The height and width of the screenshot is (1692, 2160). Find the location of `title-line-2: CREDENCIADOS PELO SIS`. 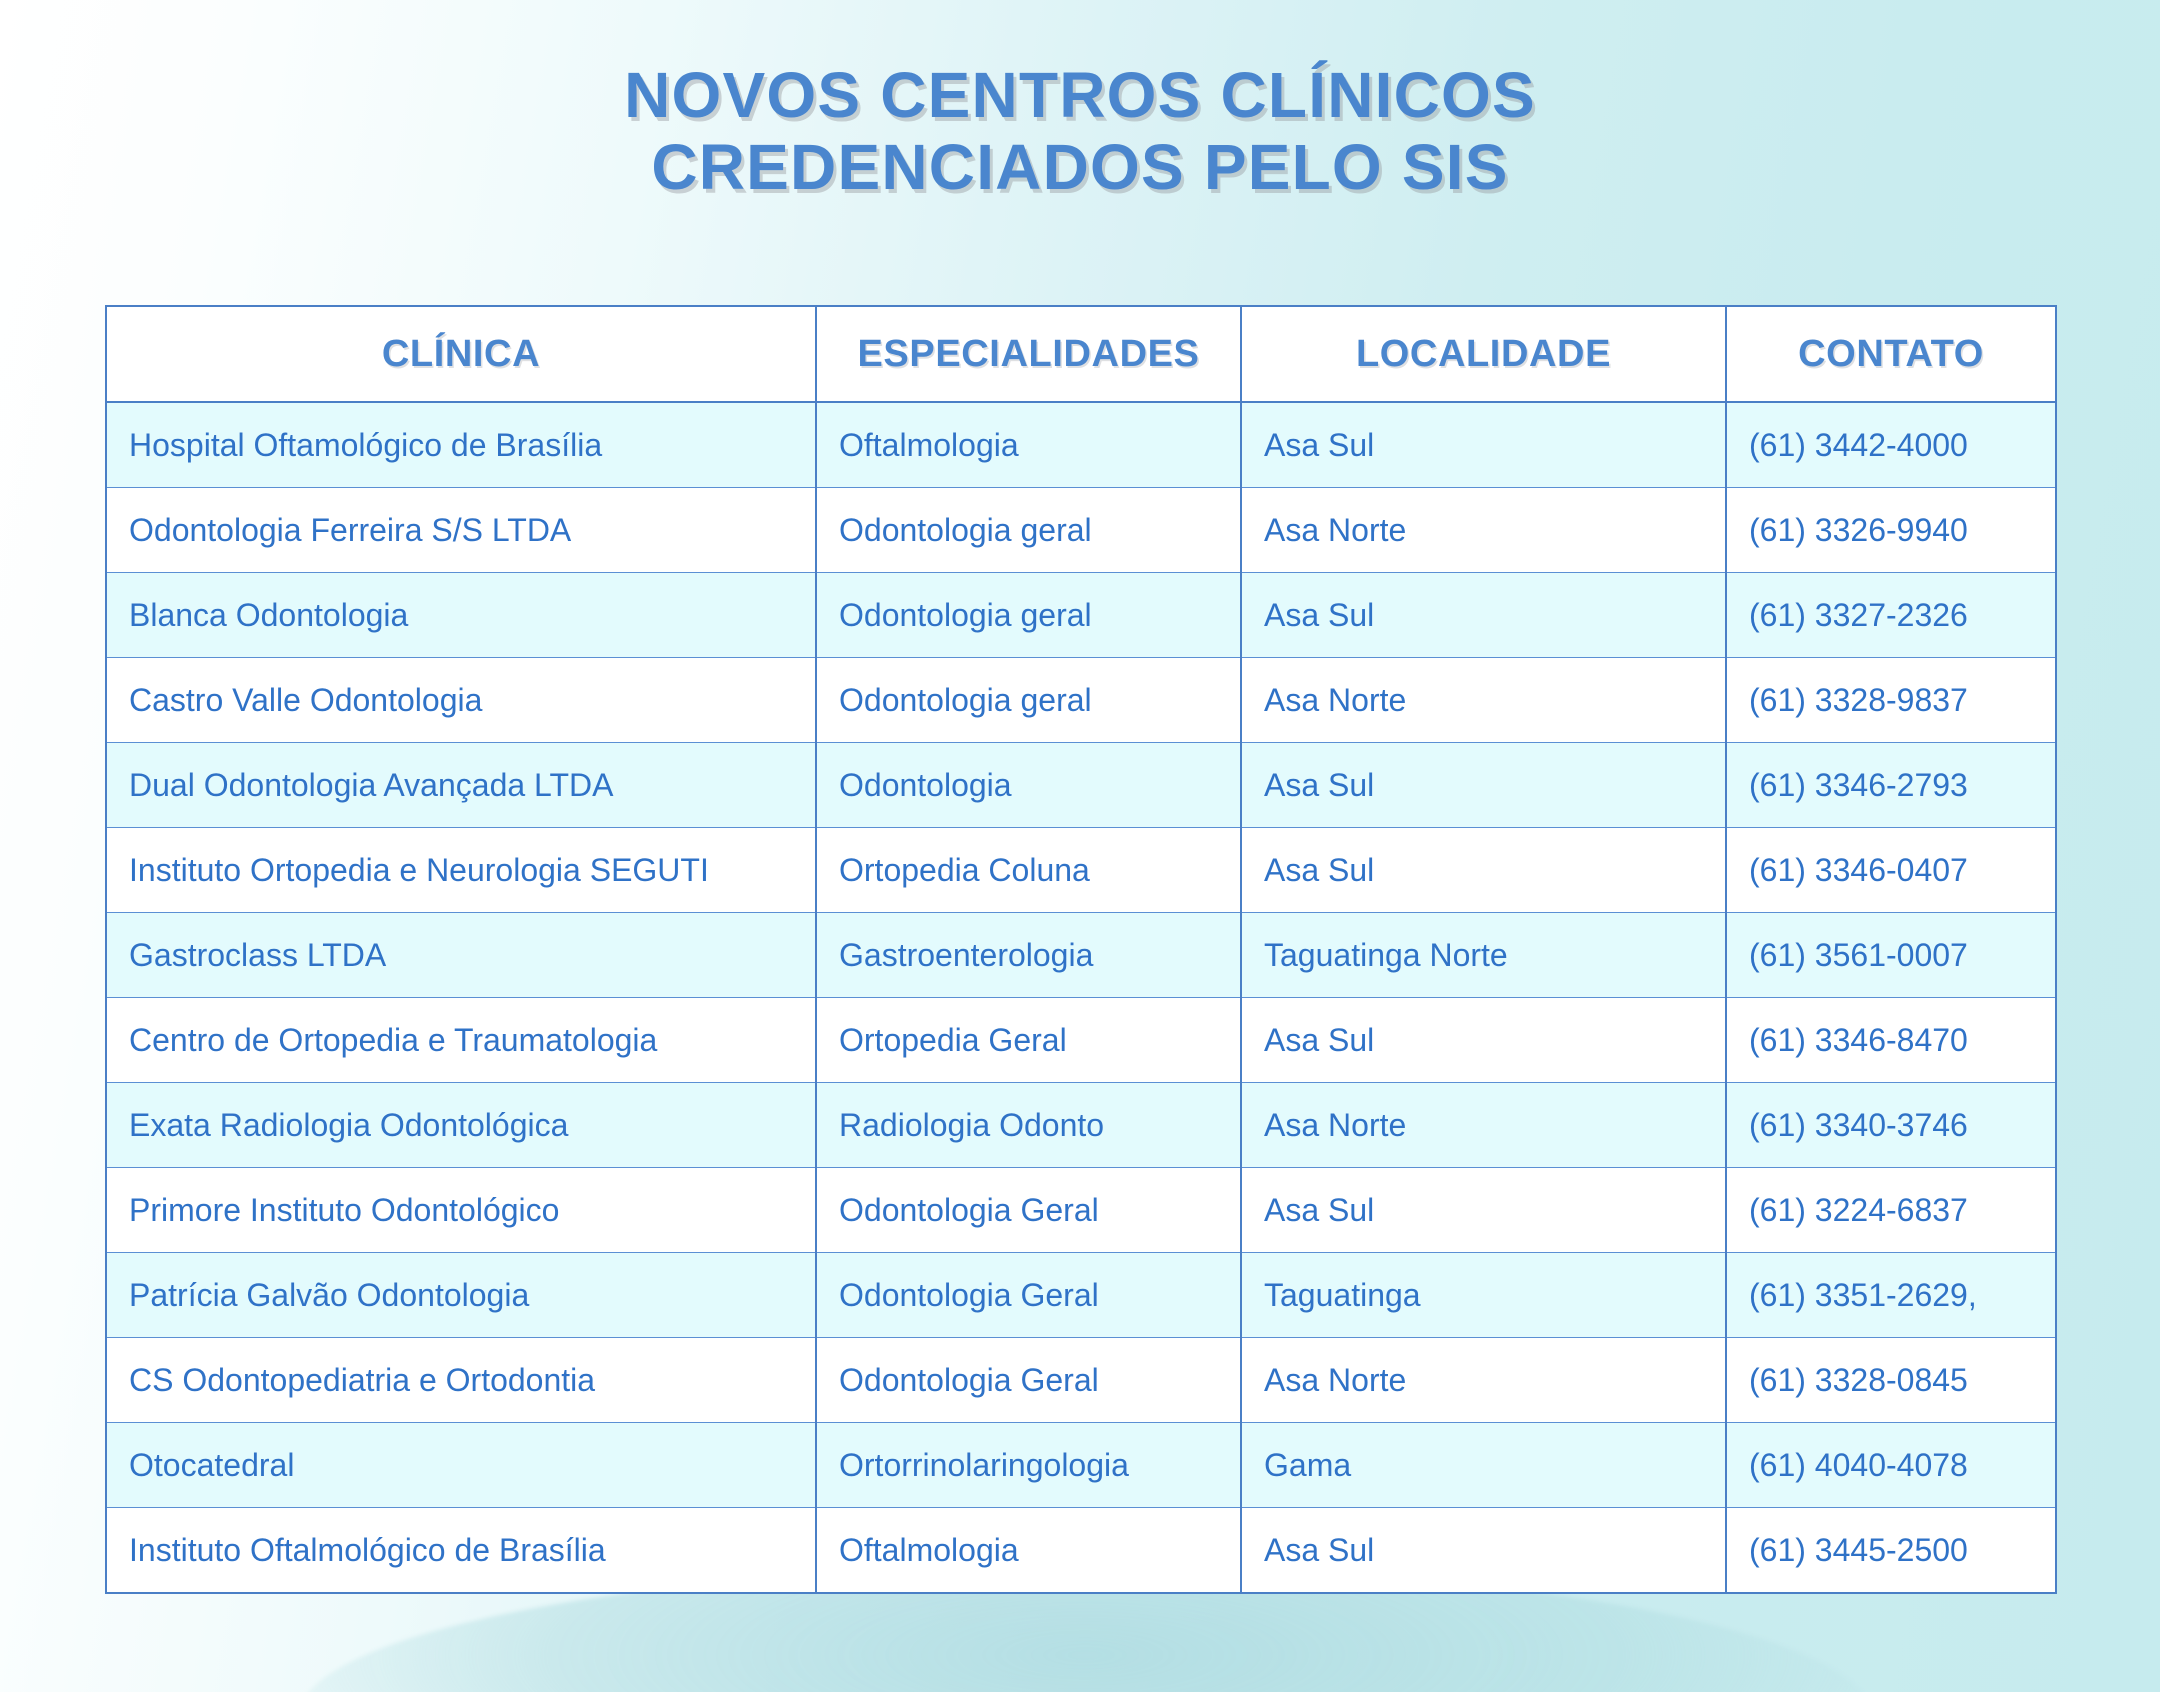

title-line-2: CREDENCIADOS PELO SIS is located at coordinates (1080, 166).